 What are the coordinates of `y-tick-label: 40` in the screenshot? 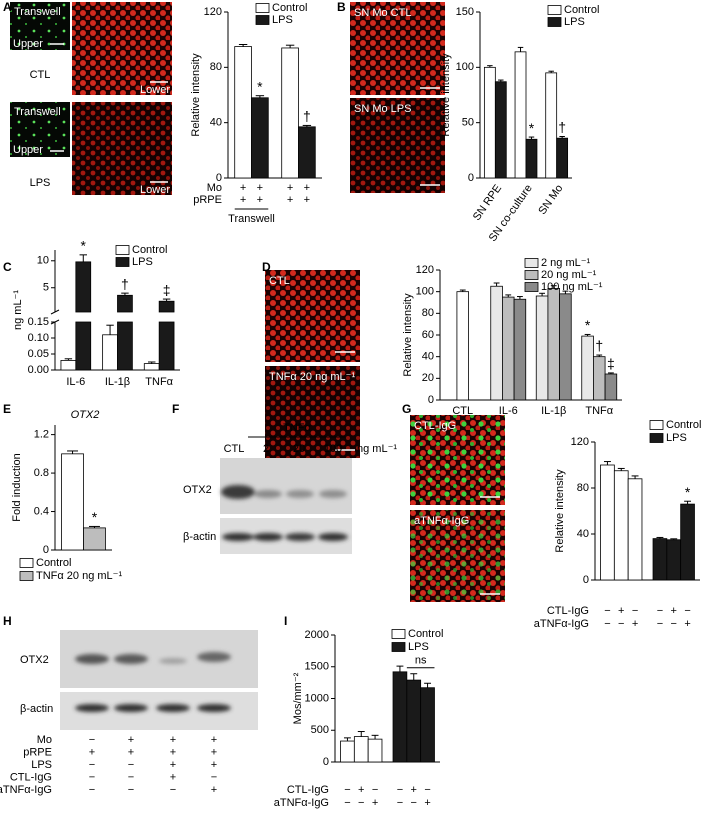 It's located at (428, 357).